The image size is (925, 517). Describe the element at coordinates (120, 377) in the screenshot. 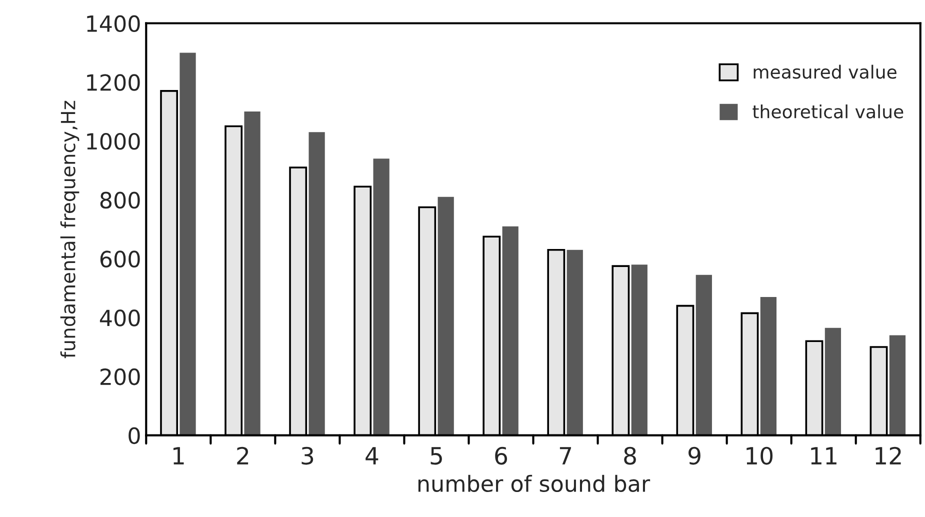

I see `y-tick-label: 200` at that location.